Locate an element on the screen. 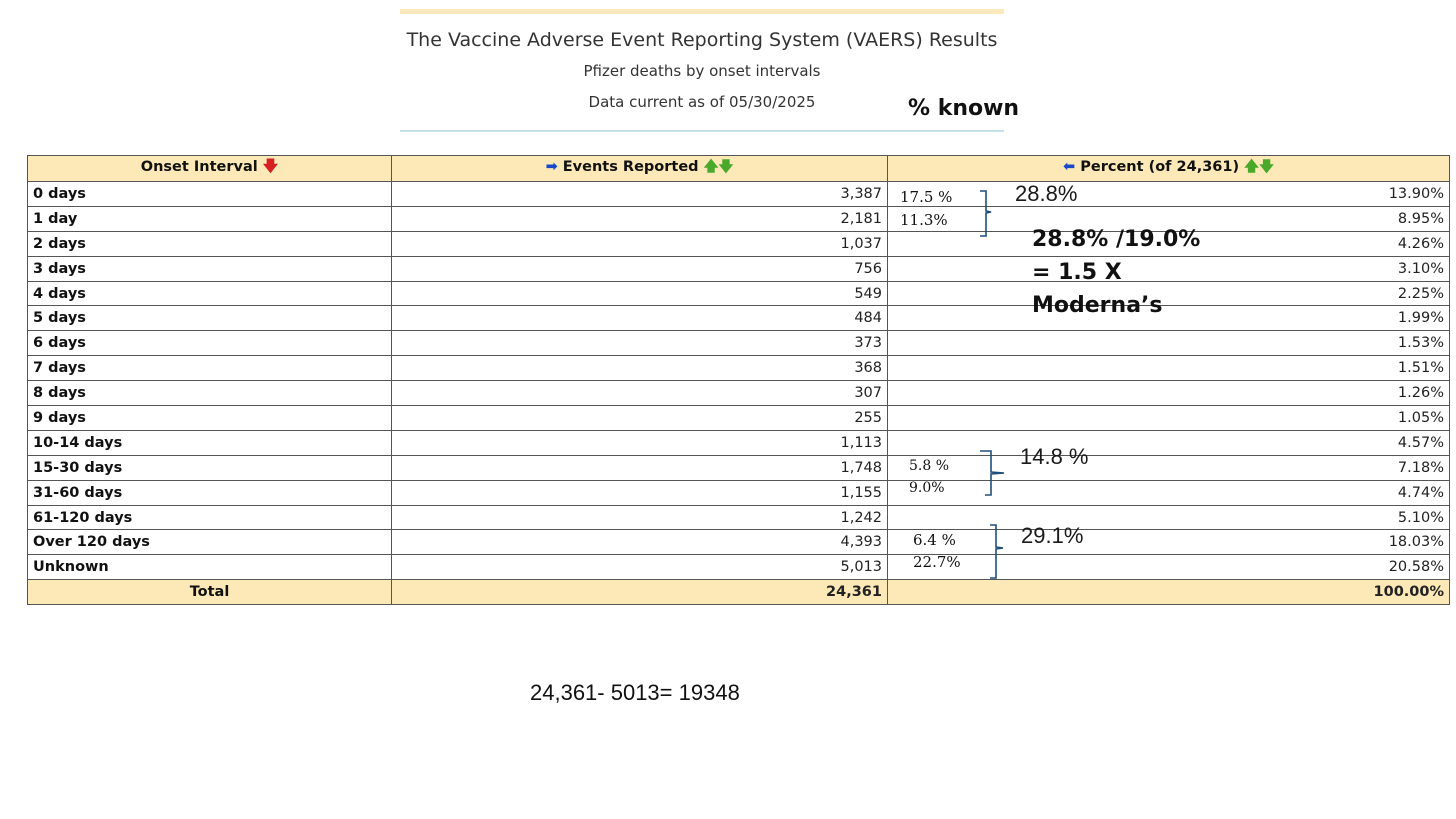 Image resolution: width=1456 pixels, height=819 pixels. annotation-ratio-line-2: = 1.5 X is located at coordinates (1077, 272).